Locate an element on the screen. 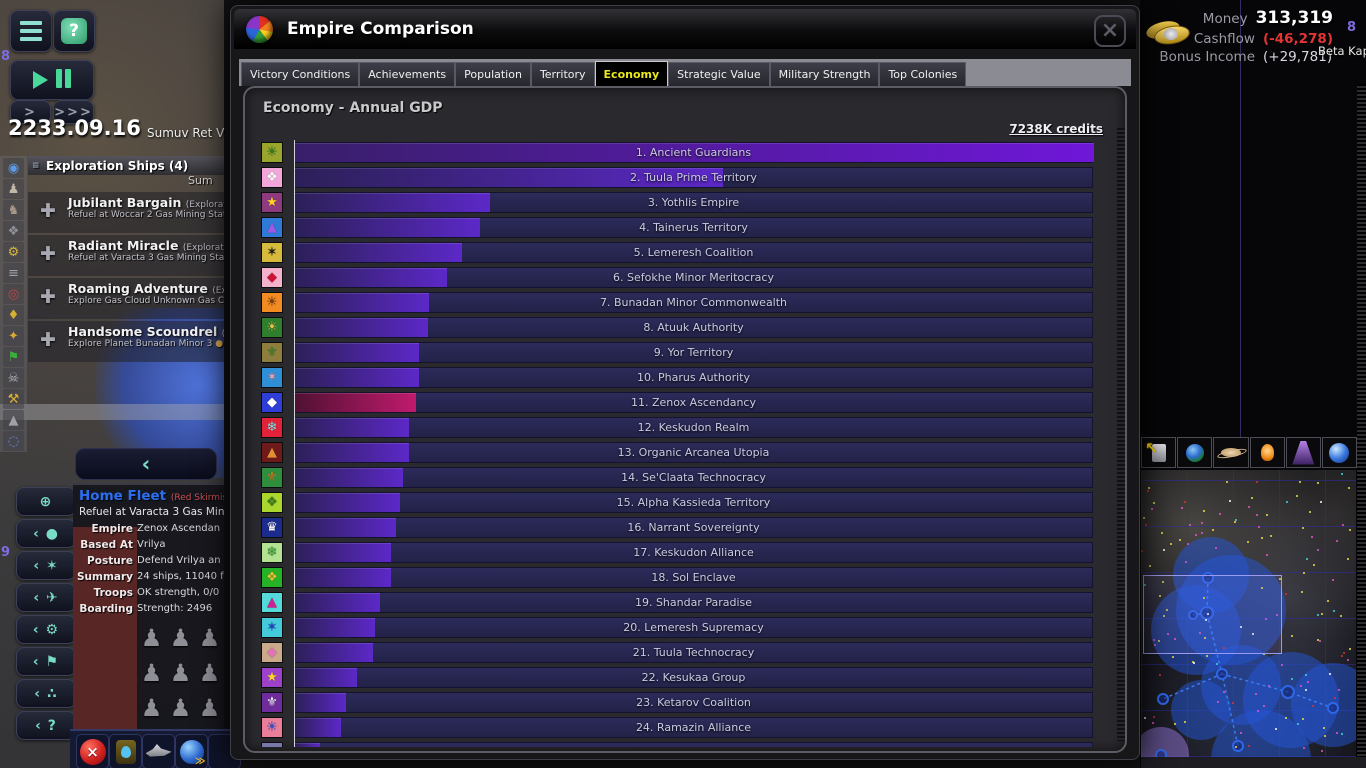 This screenshot has height=768, width=1366. side-skull-icon: ☠ is located at coordinates (13, 378).